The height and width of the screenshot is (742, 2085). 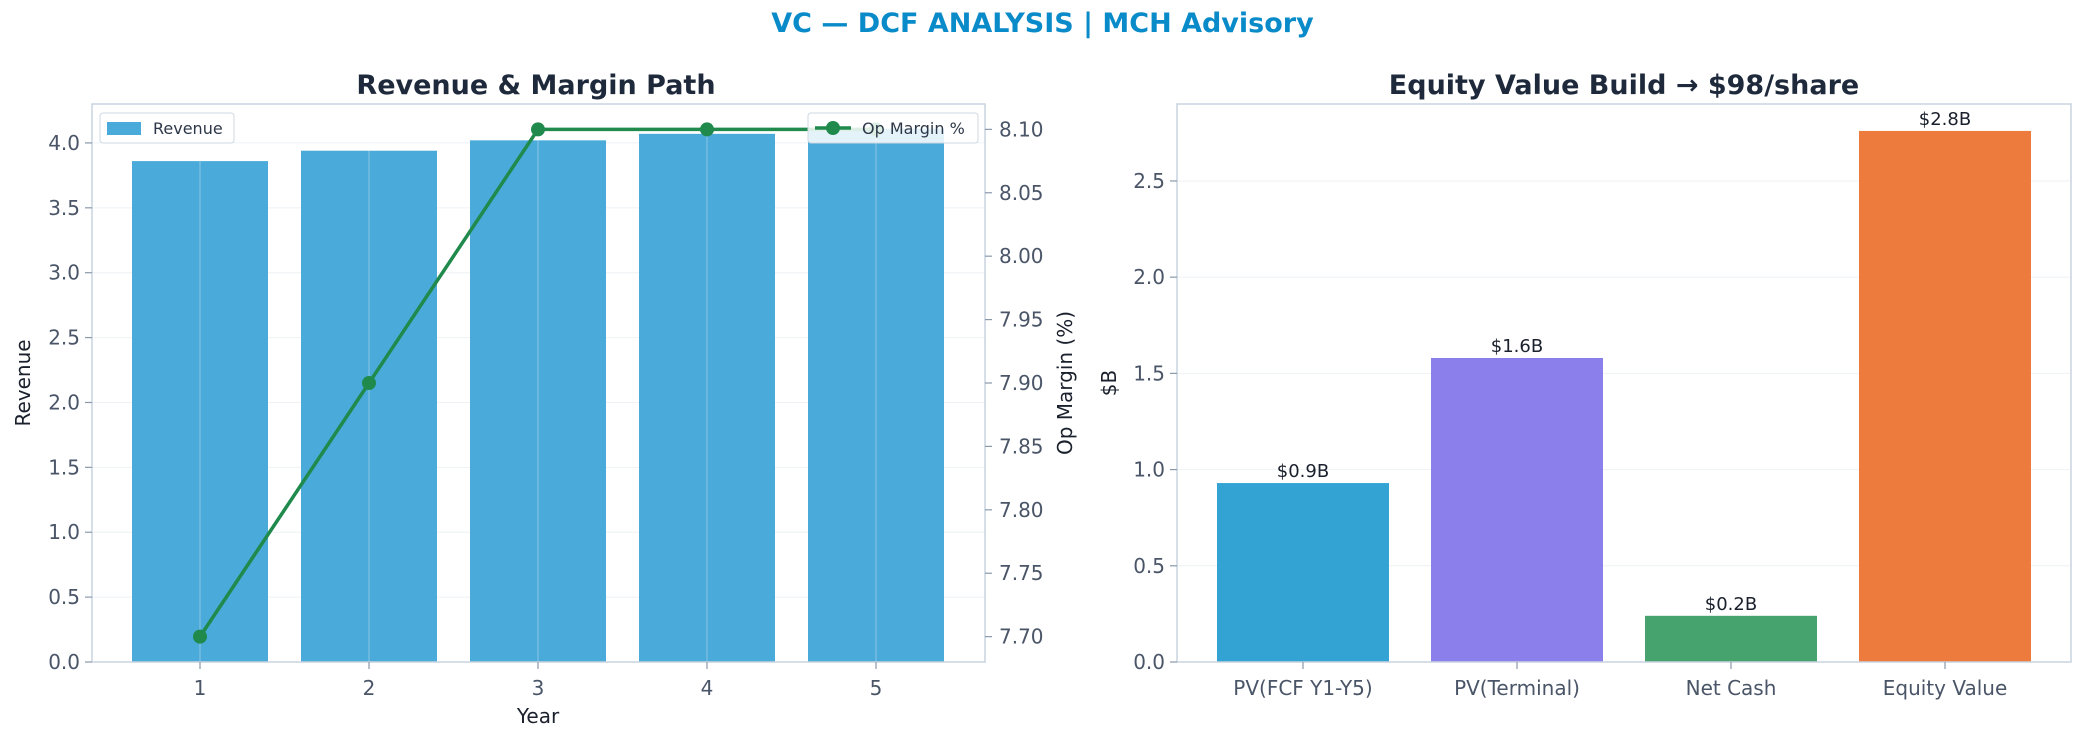 What do you see at coordinates (1155, 421) in the screenshot?
I see `equity-y-ticks: 0.0 0.5 1.0 1.5 2.0 2.5` at bounding box center [1155, 421].